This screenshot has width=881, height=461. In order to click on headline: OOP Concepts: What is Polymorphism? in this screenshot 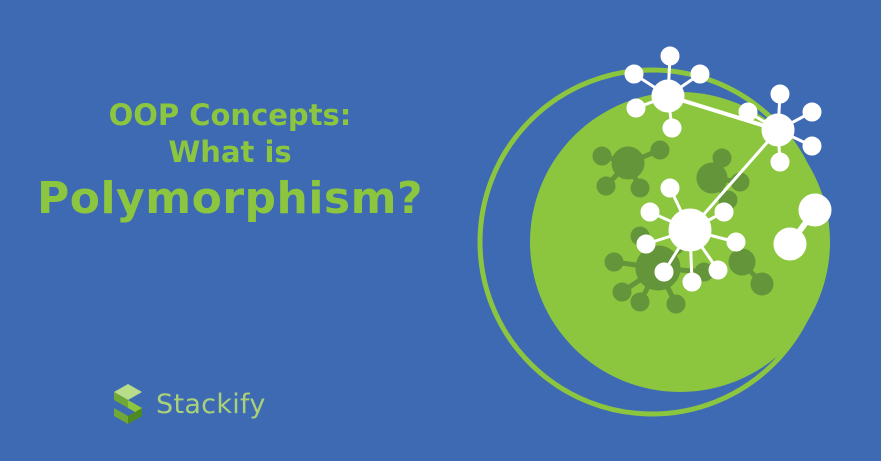, I will do `click(230, 162)`.